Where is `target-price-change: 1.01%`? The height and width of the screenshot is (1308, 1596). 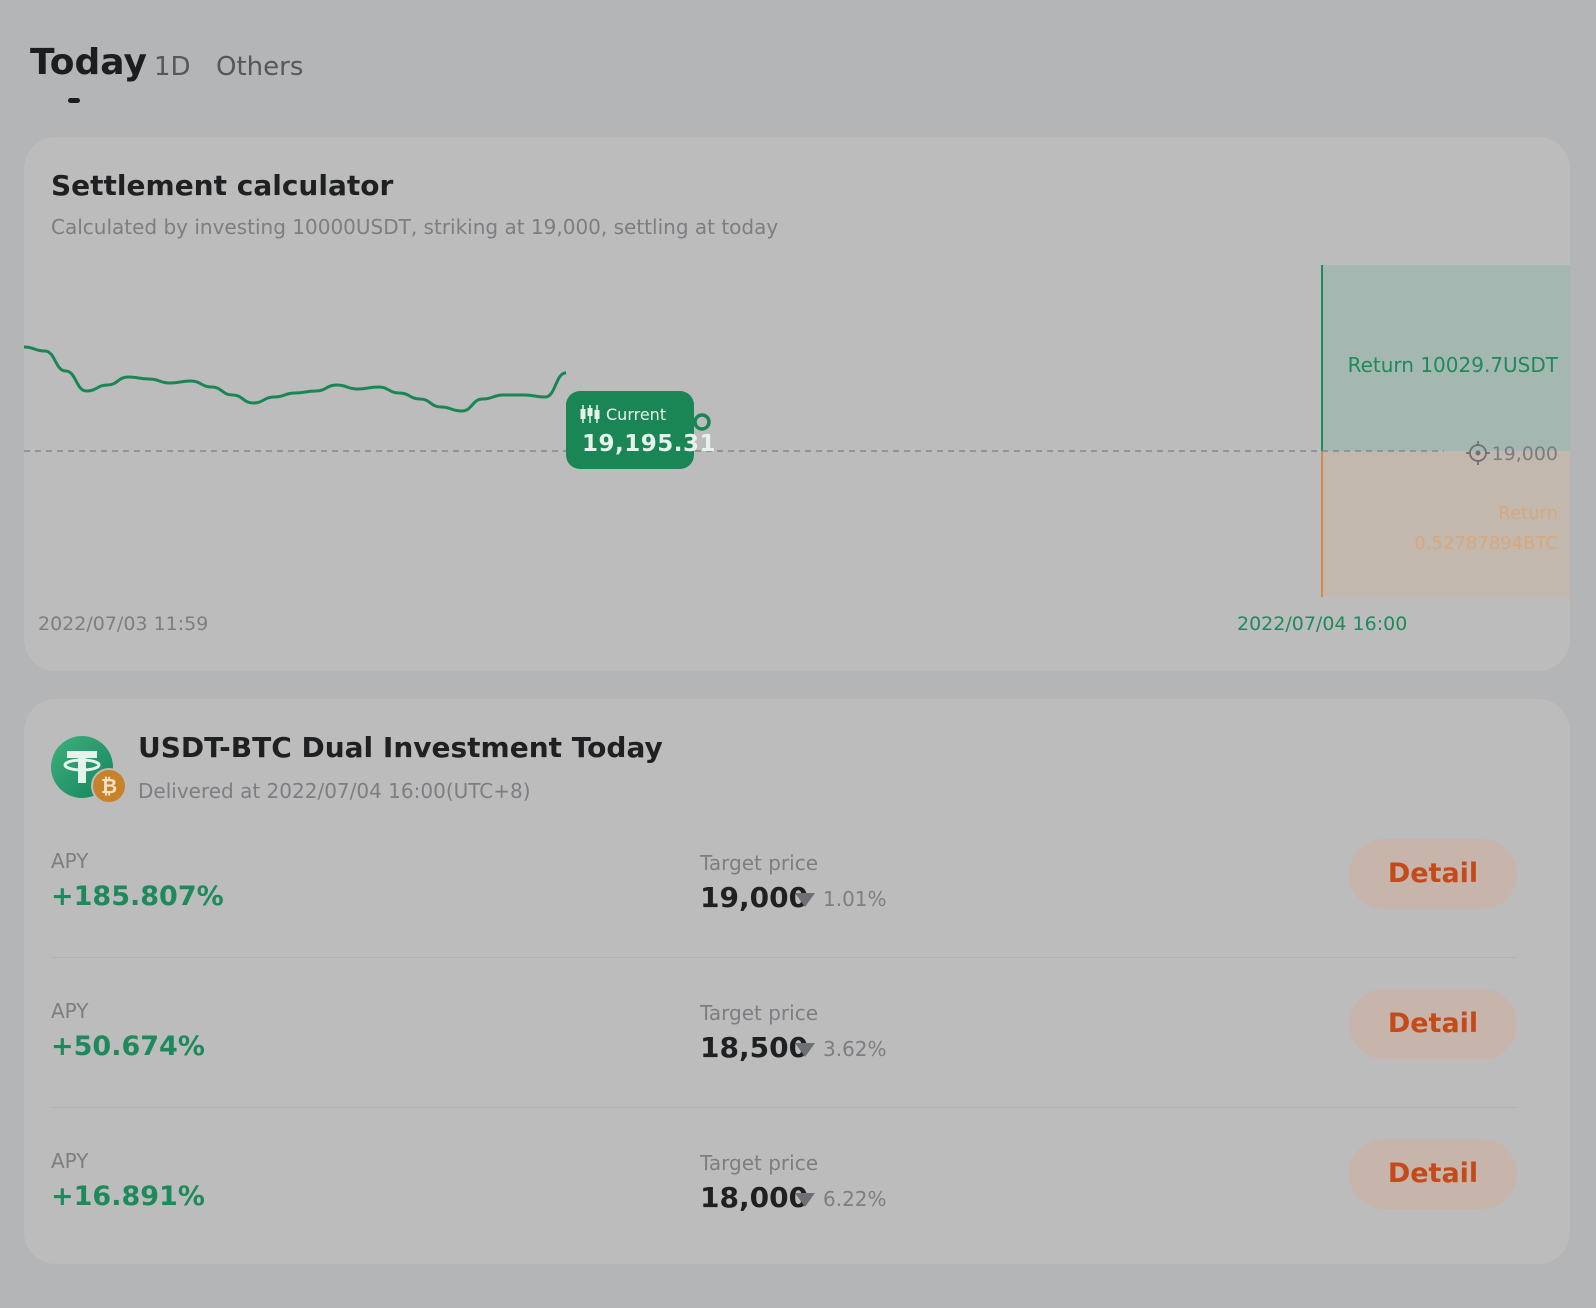 target-price-change: 1.01% is located at coordinates (855, 899).